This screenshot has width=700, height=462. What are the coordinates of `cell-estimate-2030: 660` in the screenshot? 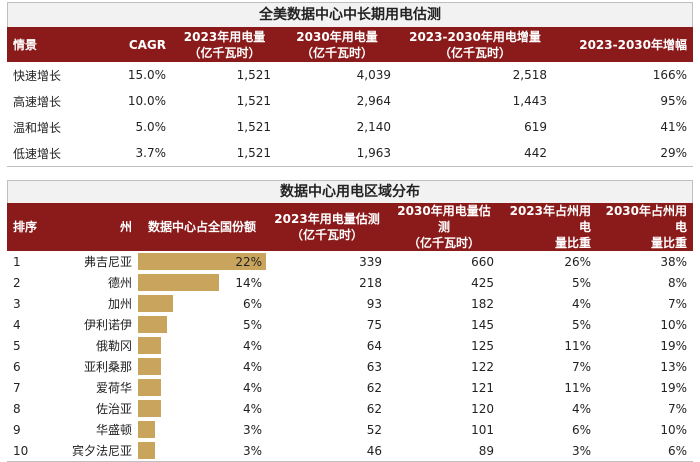 It's located at (482, 261).